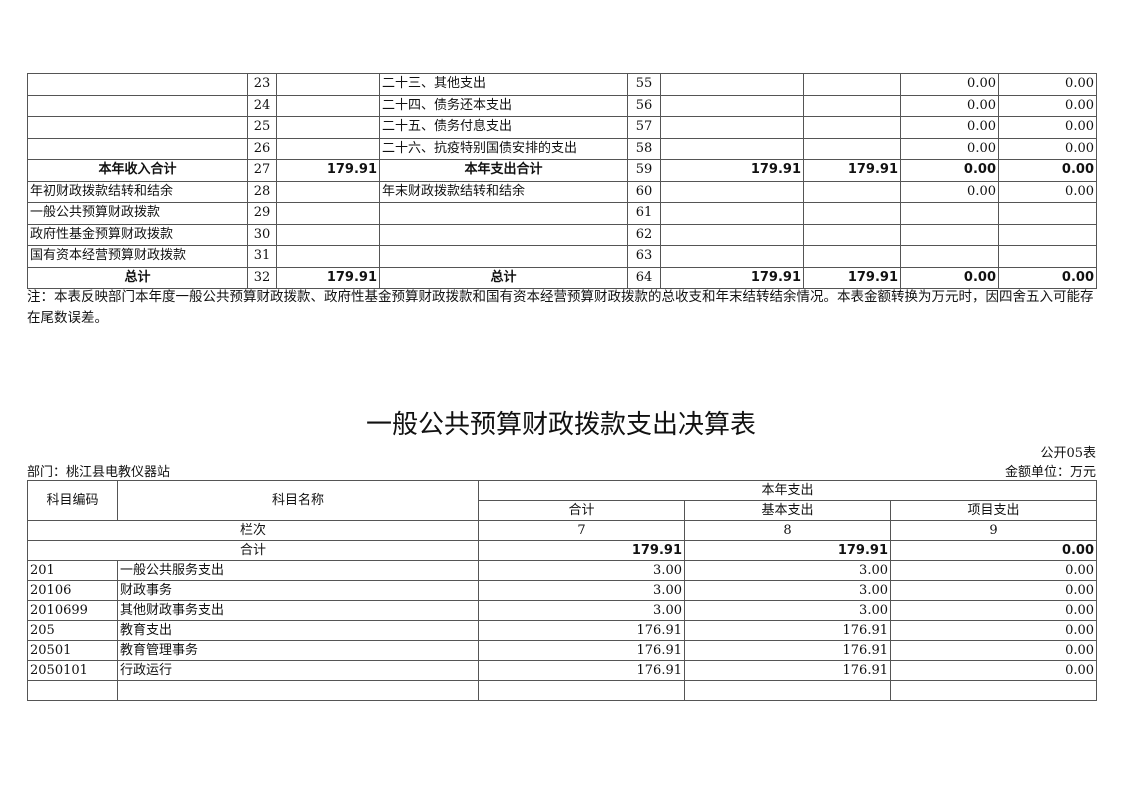 The height and width of the screenshot is (793, 1122). Describe the element at coordinates (298, 610) in the screenshot. I see `subject-name: 其他财政事务支出` at that location.